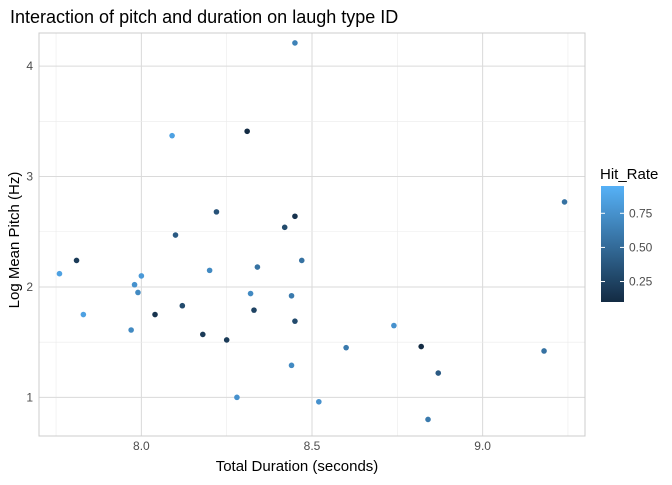 Image resolution: width=672 pixels, height=485 pixels. I want to click on colorbar-tick-label: 0.25, so click(641, 282).